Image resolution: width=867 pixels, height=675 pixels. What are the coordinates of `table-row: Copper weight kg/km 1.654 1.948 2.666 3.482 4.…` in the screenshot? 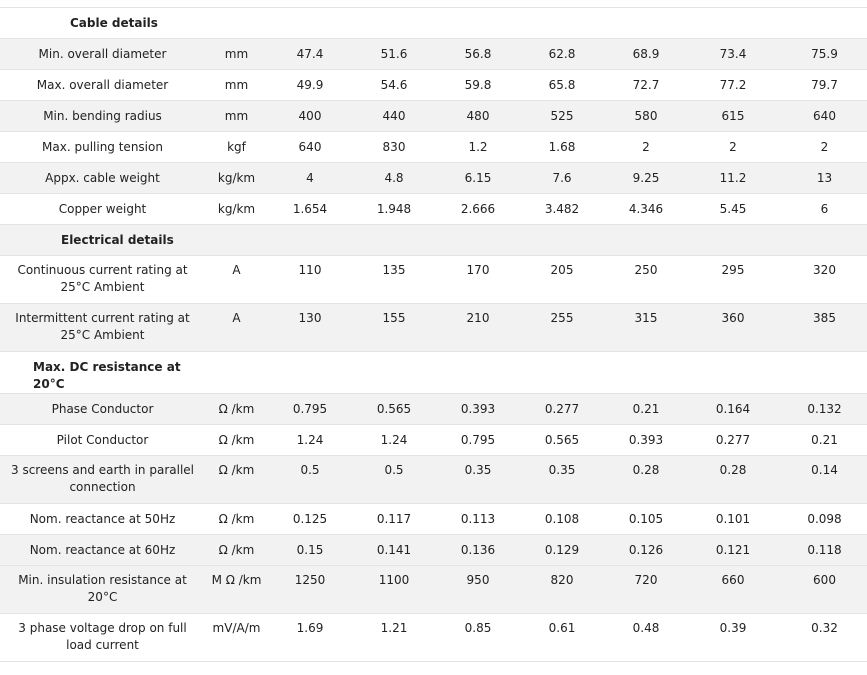 It's located at (433, 209).